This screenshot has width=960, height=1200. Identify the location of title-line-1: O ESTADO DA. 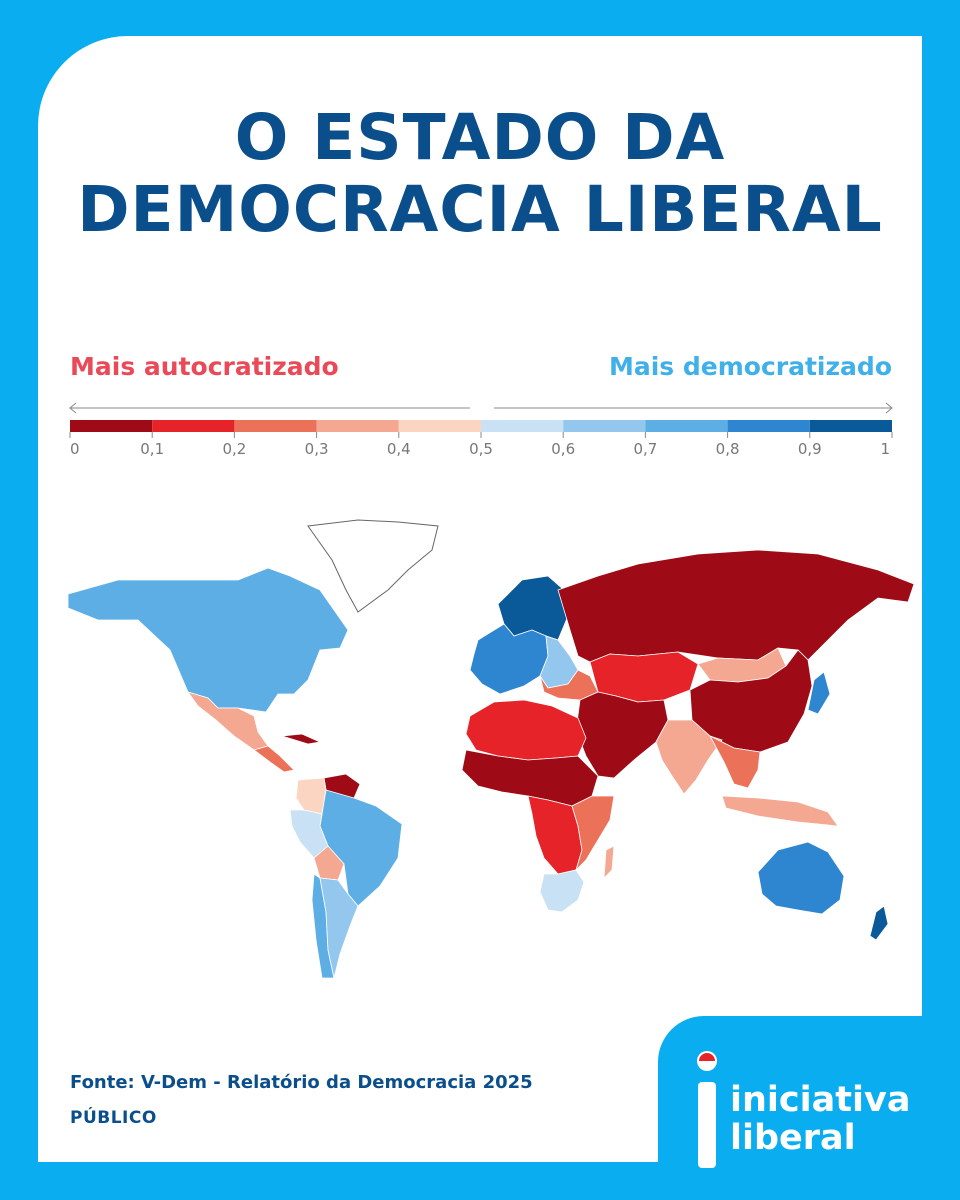
(480, 137).